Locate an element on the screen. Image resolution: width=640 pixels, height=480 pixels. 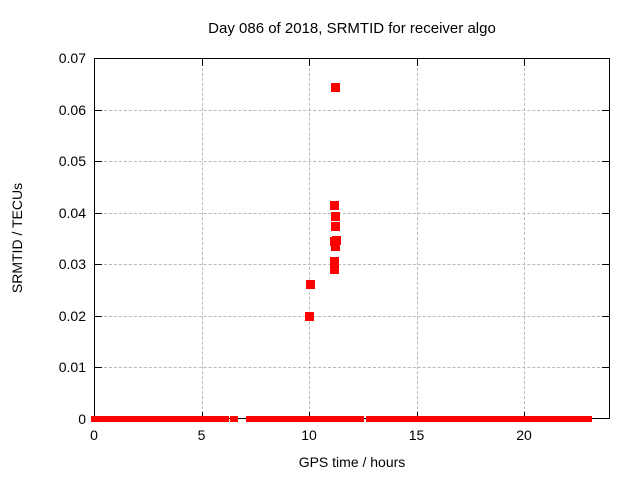
y-tick-label: 0.06 is located at coordinates (72, 109).